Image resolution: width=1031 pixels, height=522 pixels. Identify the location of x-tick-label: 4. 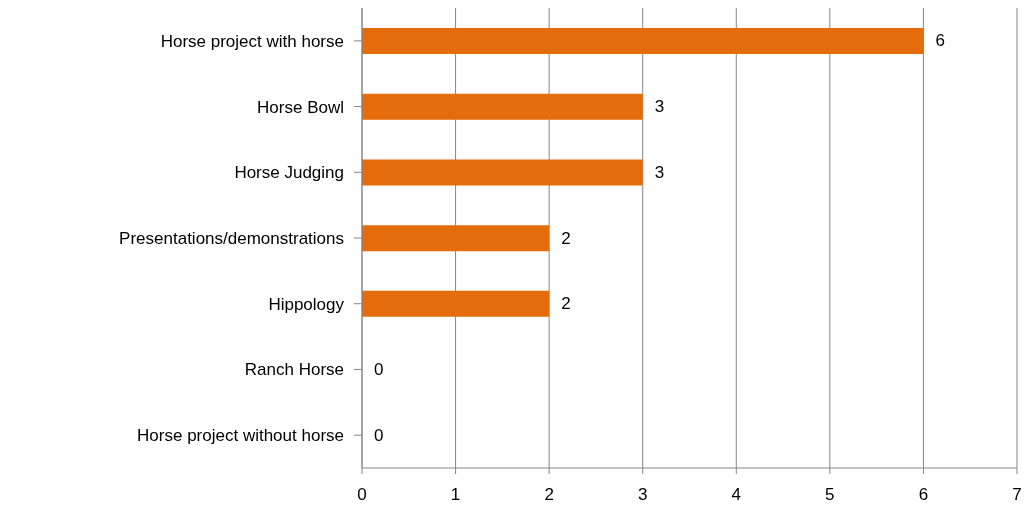
(736, 495).